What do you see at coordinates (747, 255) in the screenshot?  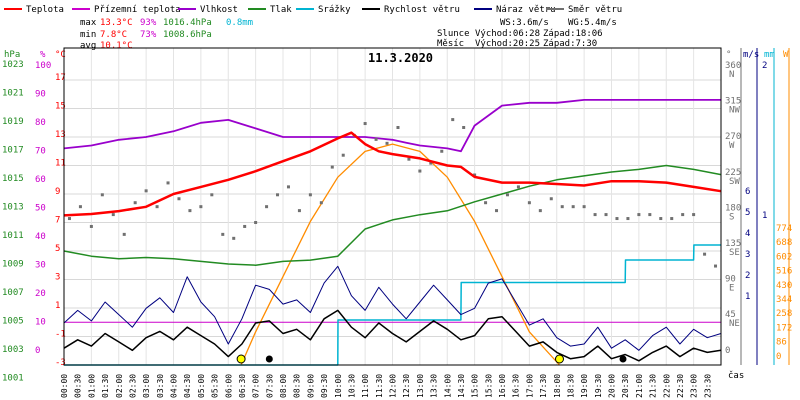 I see `y-tick-ms-lower: 3` at bounding box center [747, 255].